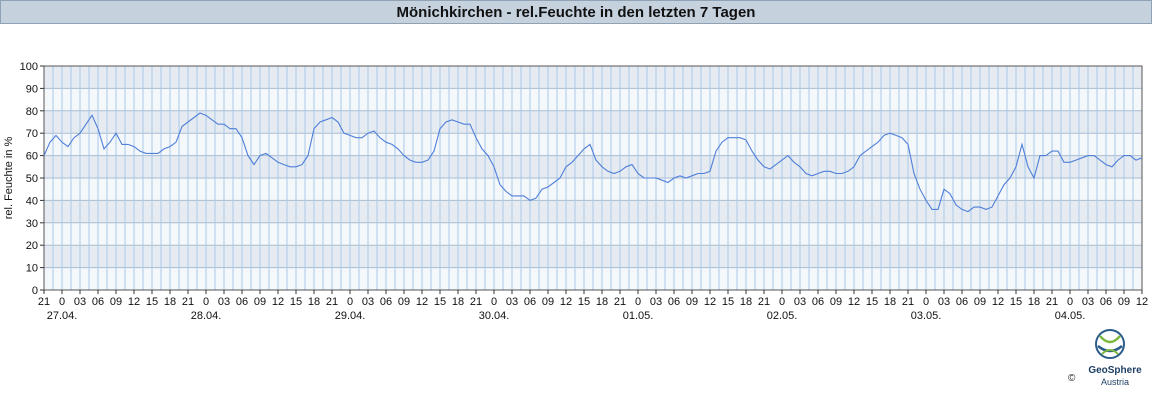 The width and height of the screenshot is (1152, 400). Describe the element at coordinates (32, 112) in the screenshot. I see `y-tick-label: 80` at that location.